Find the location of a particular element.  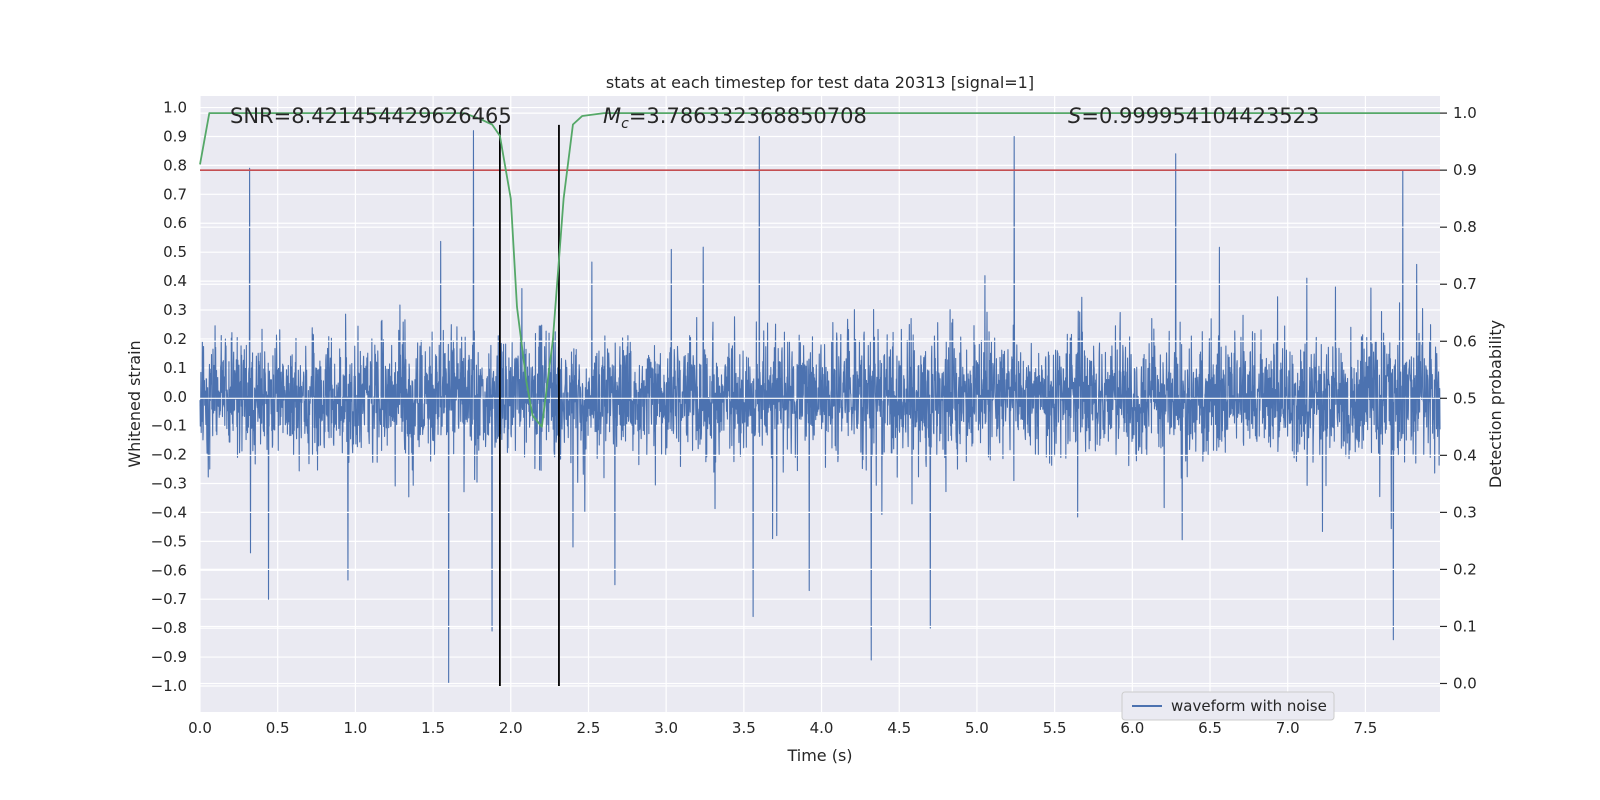

y-left-tick-label: 0.5 is located at coordinates (175, 252).